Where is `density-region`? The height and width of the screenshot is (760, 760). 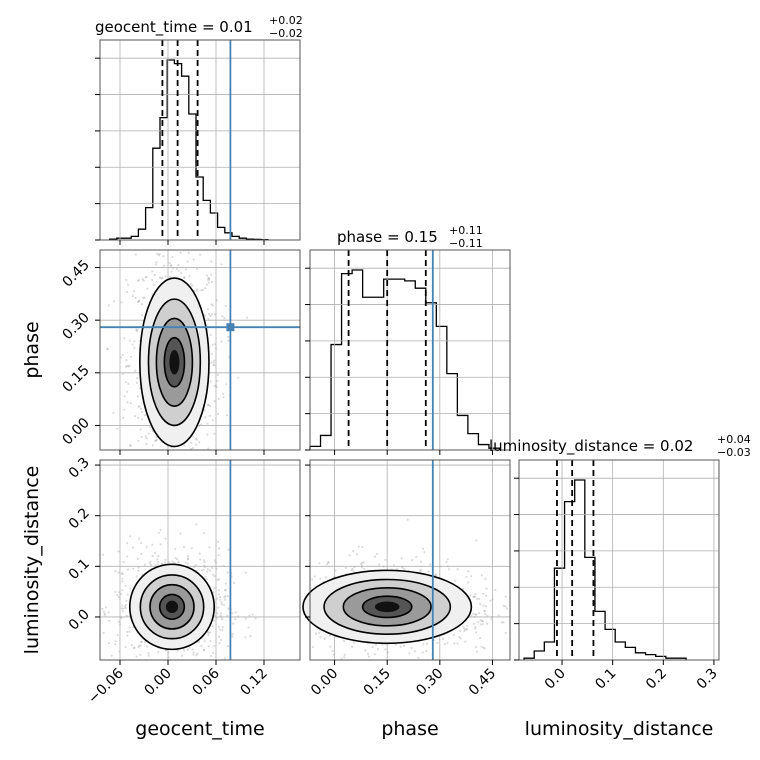 density-region is located at coordinates (172, 607).